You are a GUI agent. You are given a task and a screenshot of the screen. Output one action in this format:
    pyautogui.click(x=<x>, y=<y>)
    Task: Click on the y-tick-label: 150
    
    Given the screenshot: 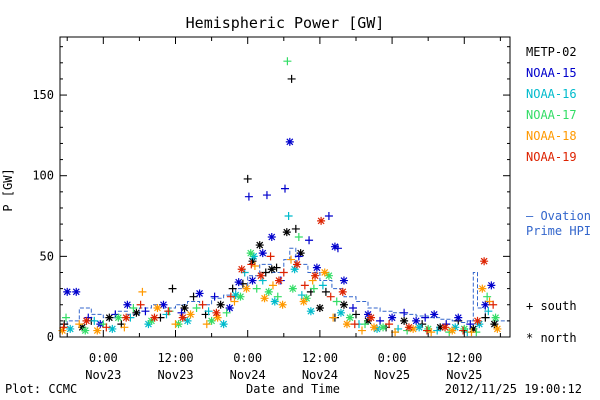 What is the action you would take?
    pyautogui.click(x=43, y=95)
    